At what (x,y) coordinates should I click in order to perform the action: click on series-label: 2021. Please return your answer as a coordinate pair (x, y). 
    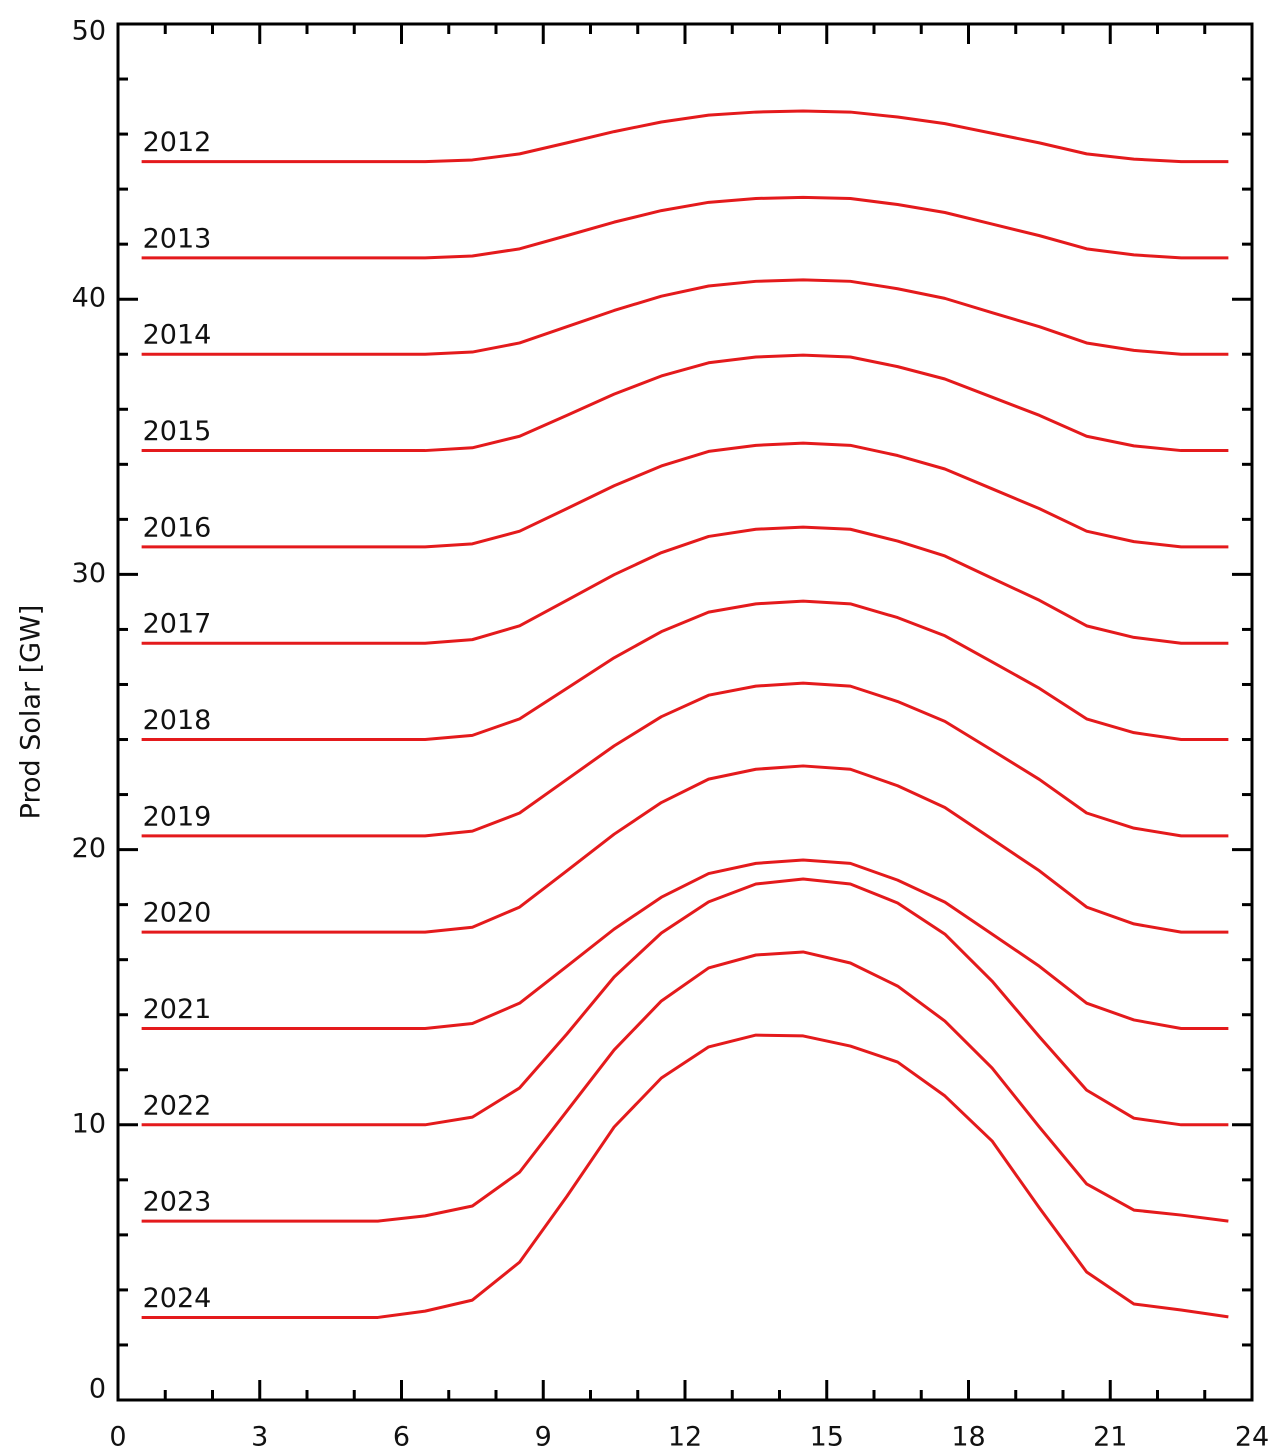
    Looking at the image, I should click on (177, 1009).